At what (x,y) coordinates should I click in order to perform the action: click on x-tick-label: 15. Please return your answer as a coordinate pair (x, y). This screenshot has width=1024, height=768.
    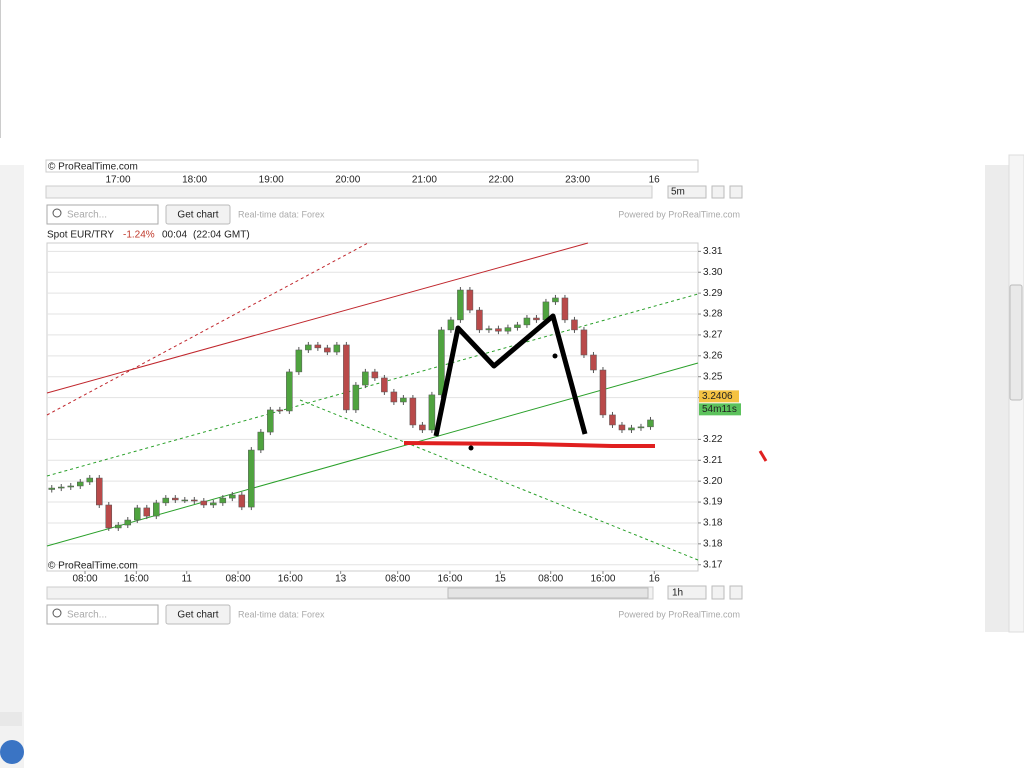
    Looking at the image, I should click on (501, 579).